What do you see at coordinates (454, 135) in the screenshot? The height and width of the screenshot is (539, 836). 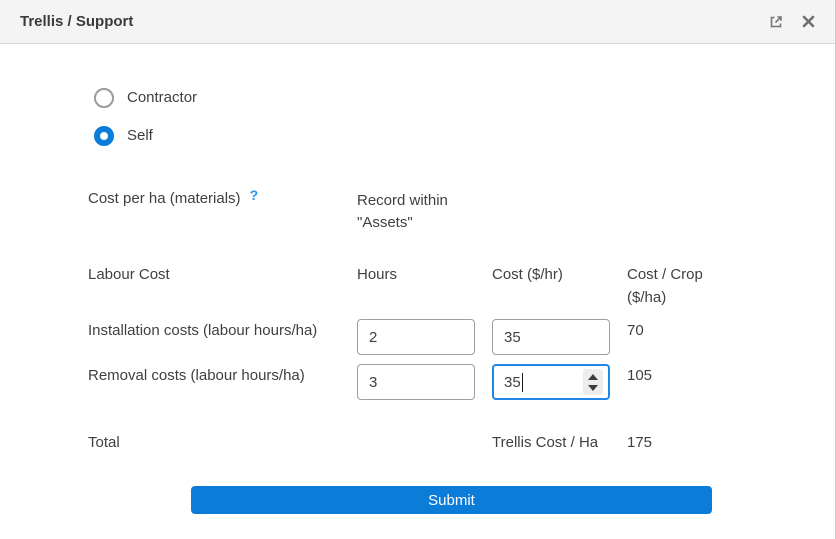 I see `radio-self: Self` at bounding box center [454, 135].